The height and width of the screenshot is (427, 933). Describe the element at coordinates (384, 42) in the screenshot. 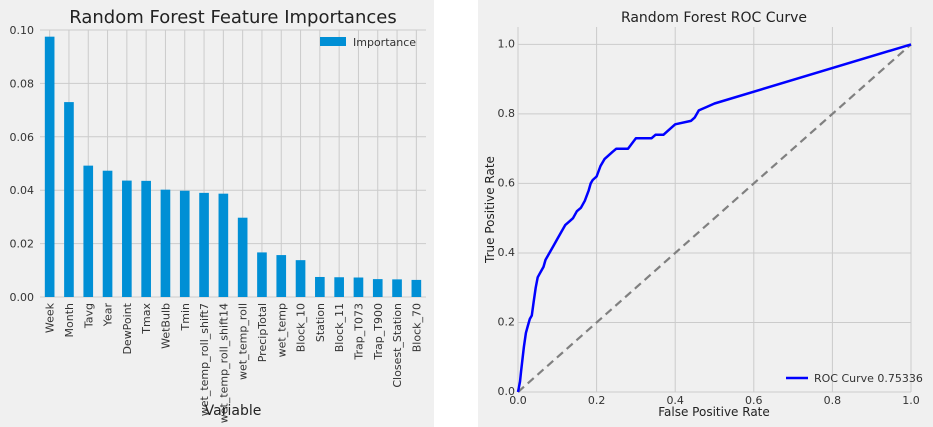

I see `legend-label: Importance` at that location.